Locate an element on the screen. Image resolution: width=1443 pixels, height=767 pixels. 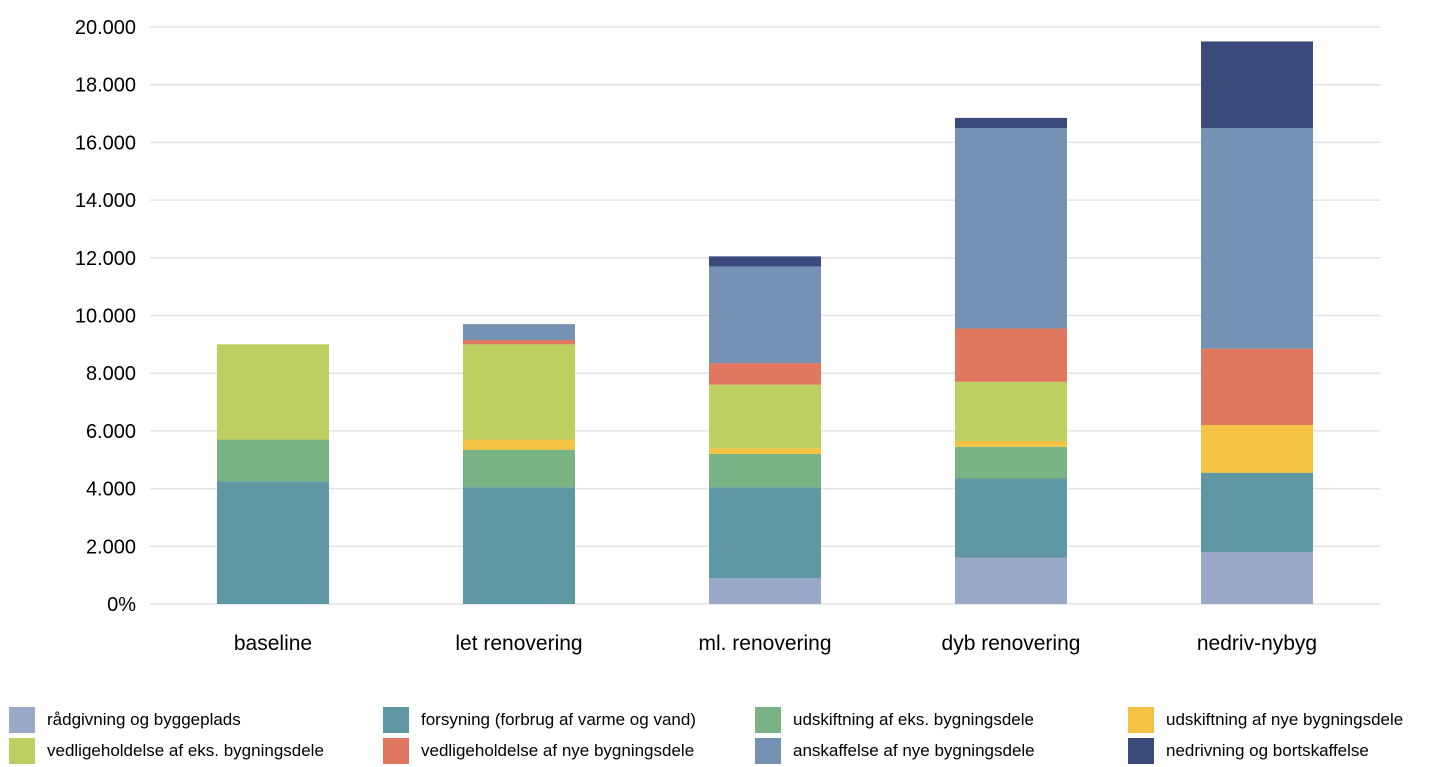
legend-label: vedligeholdelse af nye bygningsdele is located at coordinates (558, 750).